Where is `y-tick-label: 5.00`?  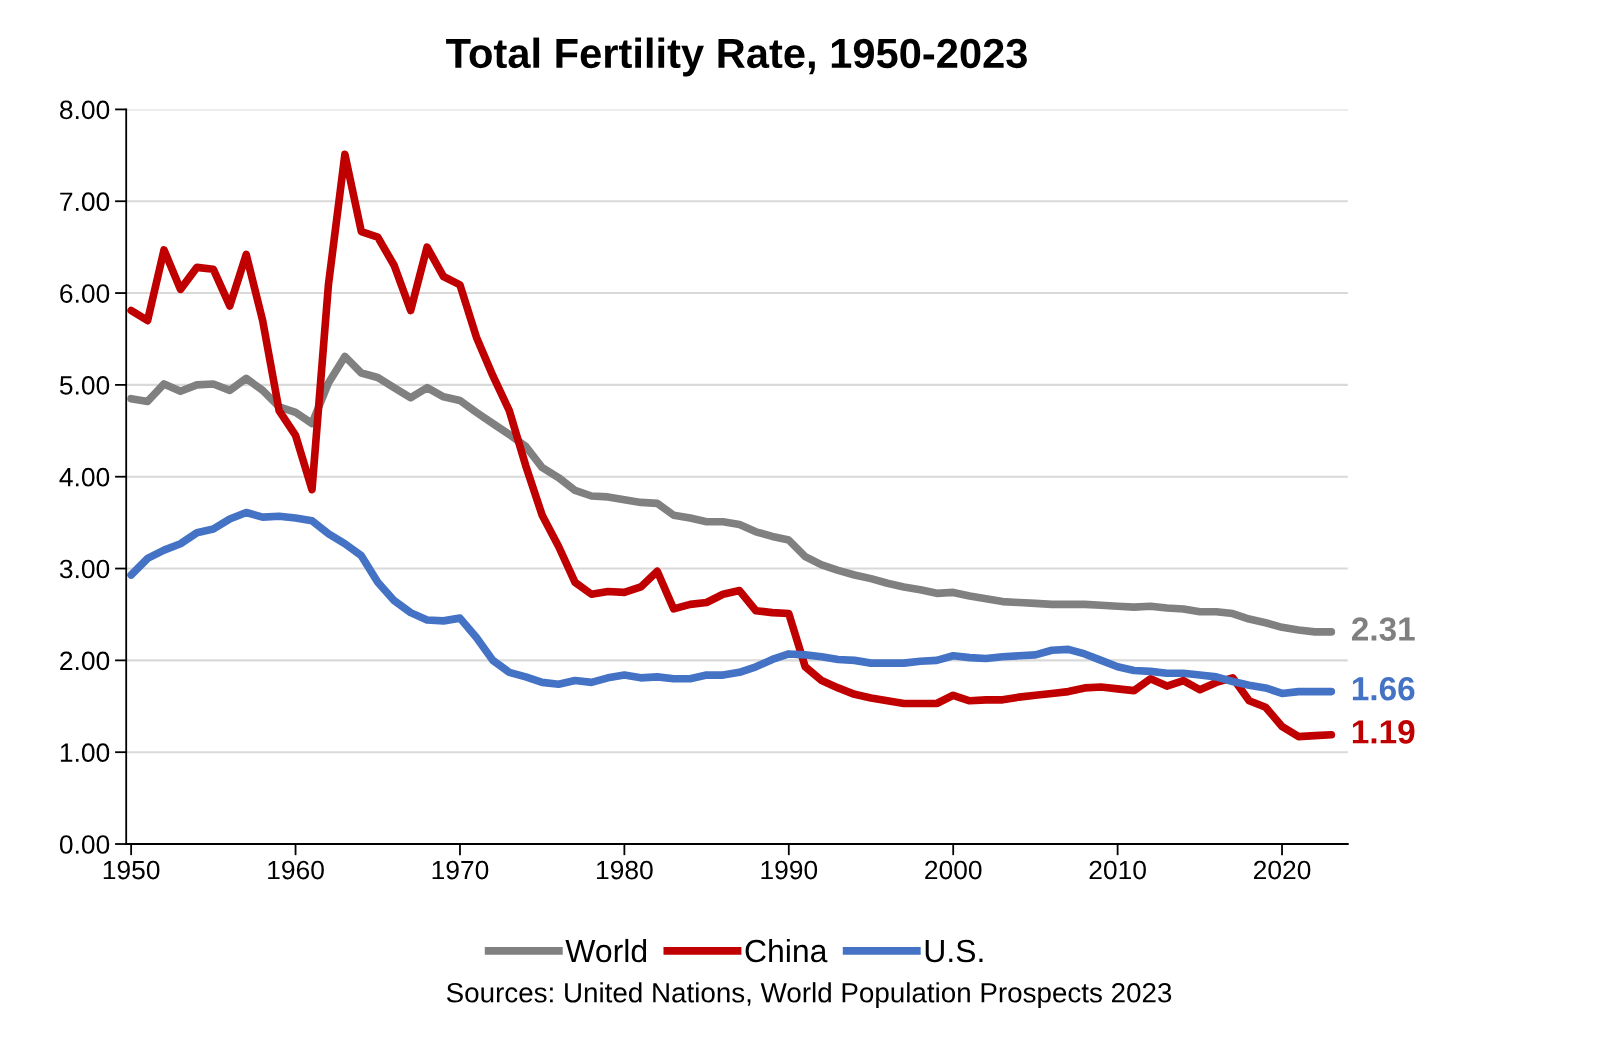 y-tick-label: 5.00 is located at coordinates (84, 385).